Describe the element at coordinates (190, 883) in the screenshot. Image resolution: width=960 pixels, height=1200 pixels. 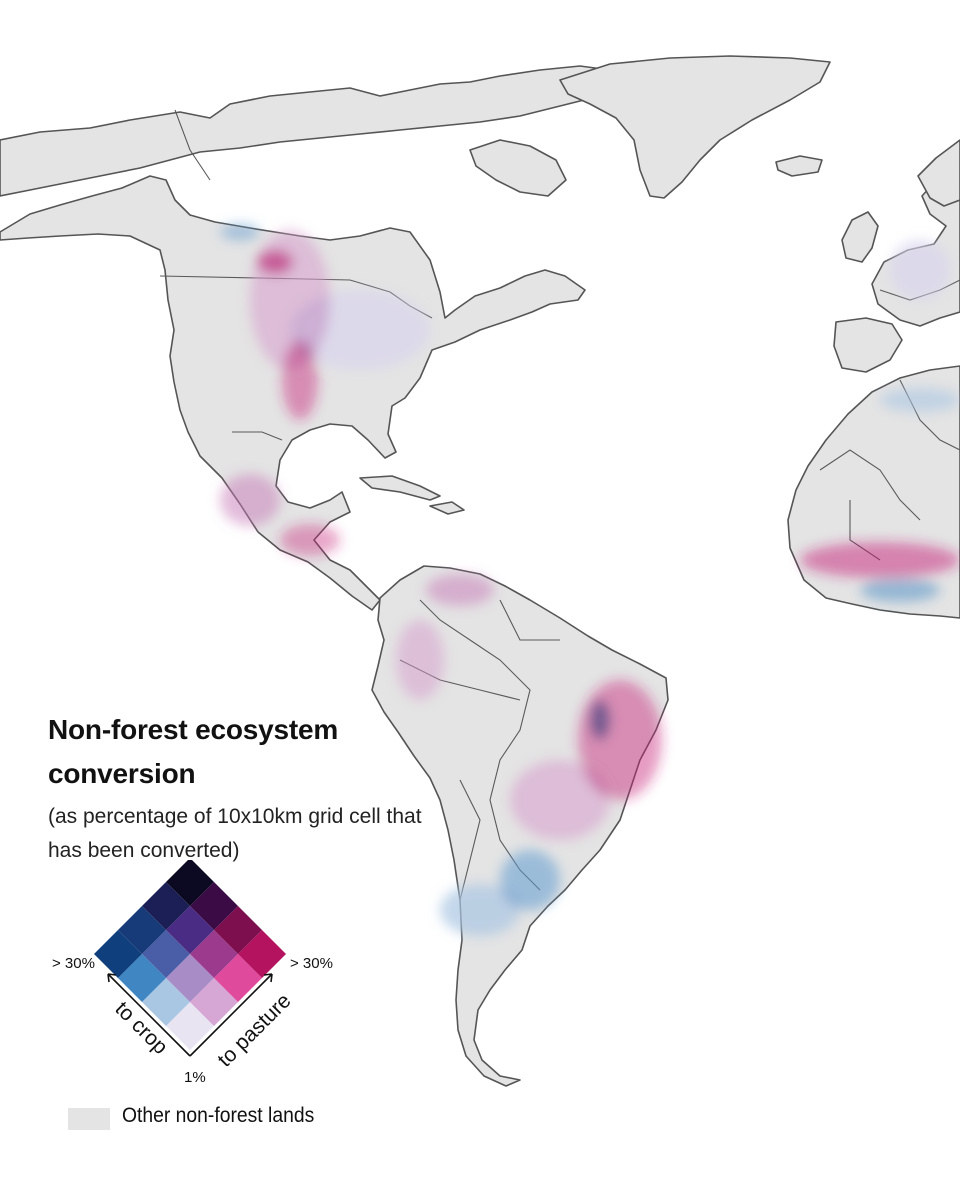
I see `legend-cell` at that location.